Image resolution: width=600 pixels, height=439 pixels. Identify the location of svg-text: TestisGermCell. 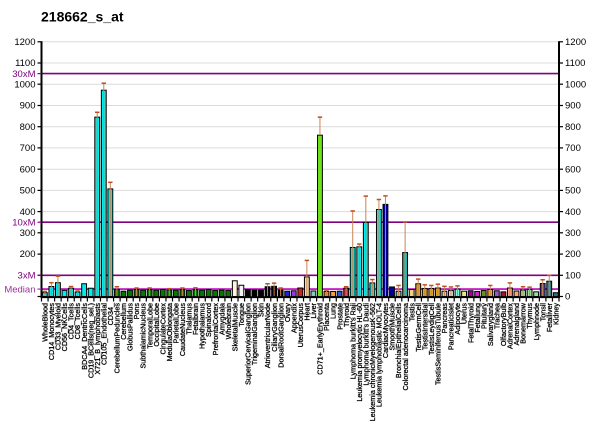
(418, 327).